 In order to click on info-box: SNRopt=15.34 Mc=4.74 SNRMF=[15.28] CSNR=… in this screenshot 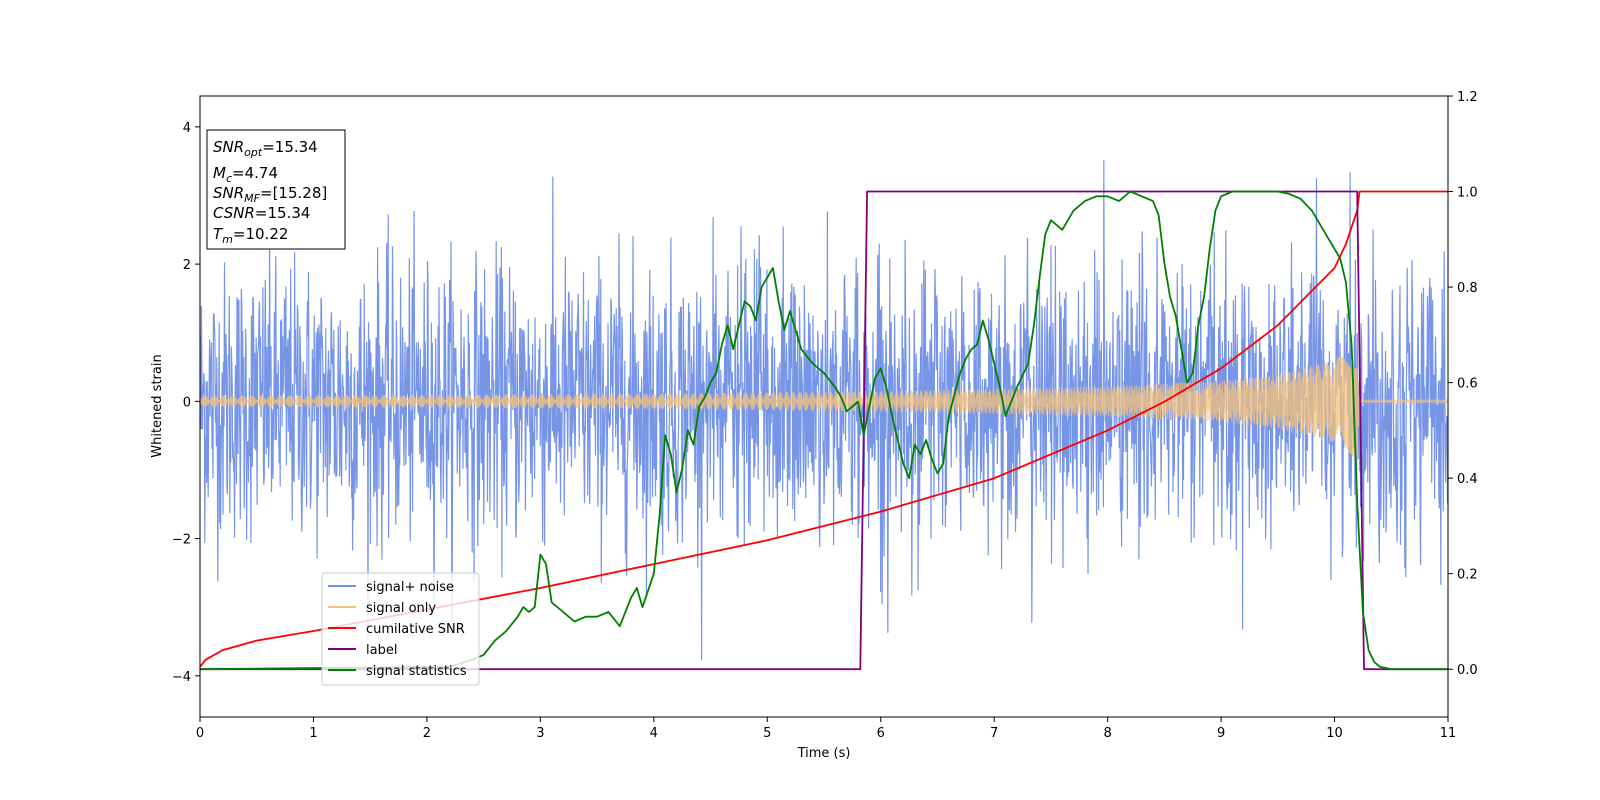, I will do `click(276, 189)`.